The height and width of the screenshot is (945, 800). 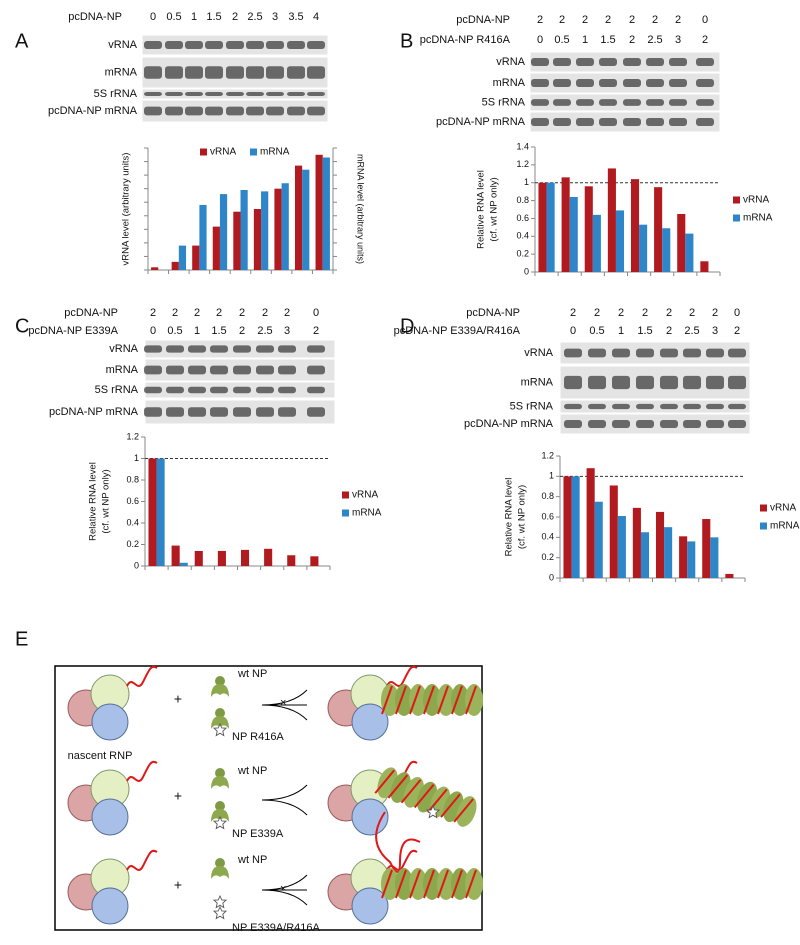 I want to click on lane-value: 0, so click(x=737, y=313).